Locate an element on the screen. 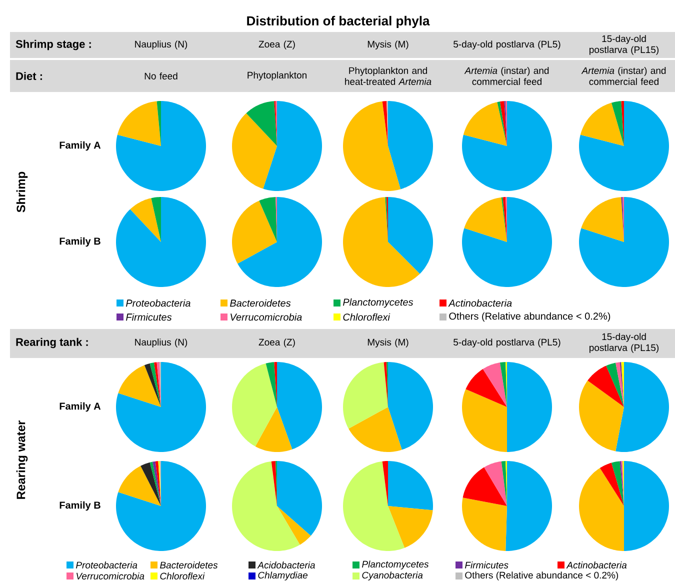 This screenshot has width=675, height=587. text: Distribution of bacterial phyla is located at coordinates (338, 22).